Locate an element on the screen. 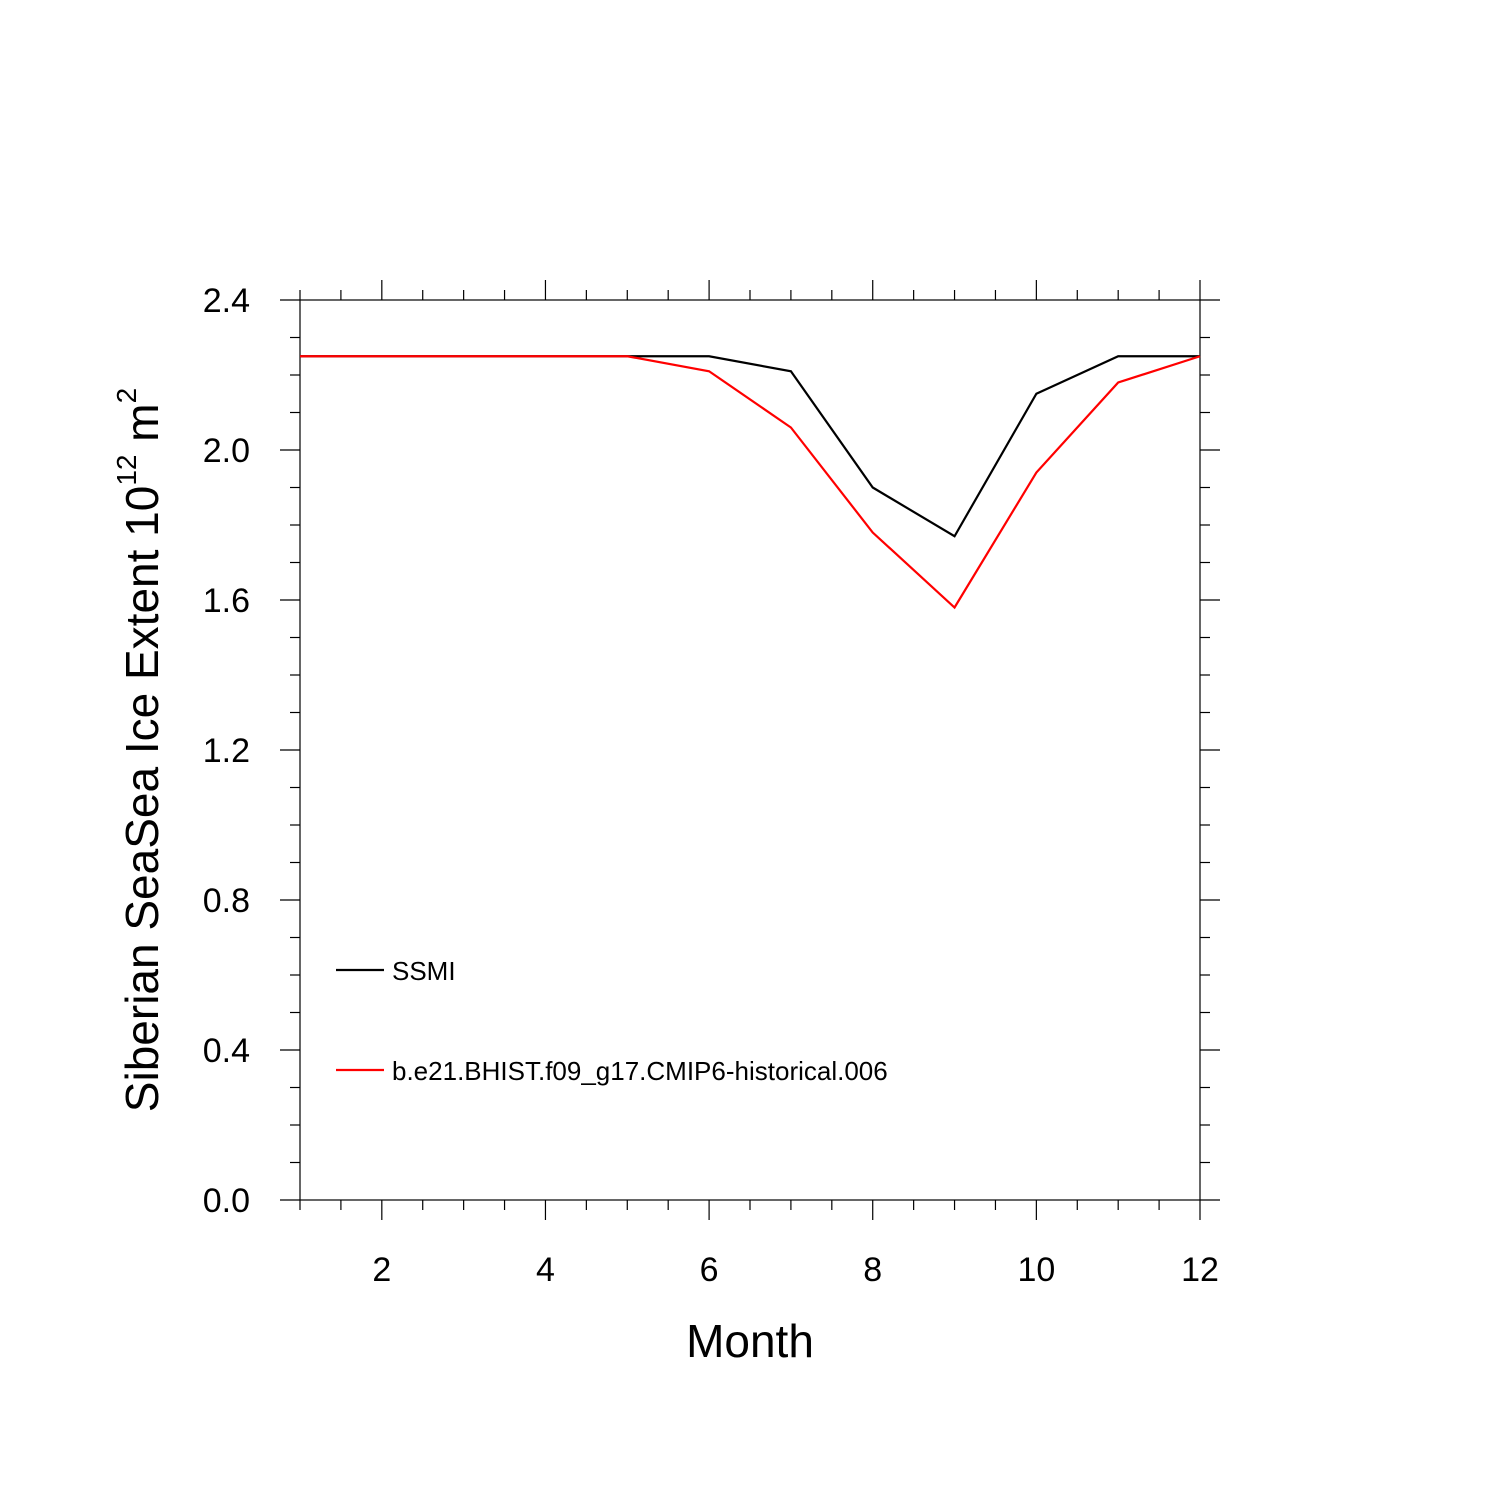  y-axis-title-unit: m is located at coordinates (142, 428).